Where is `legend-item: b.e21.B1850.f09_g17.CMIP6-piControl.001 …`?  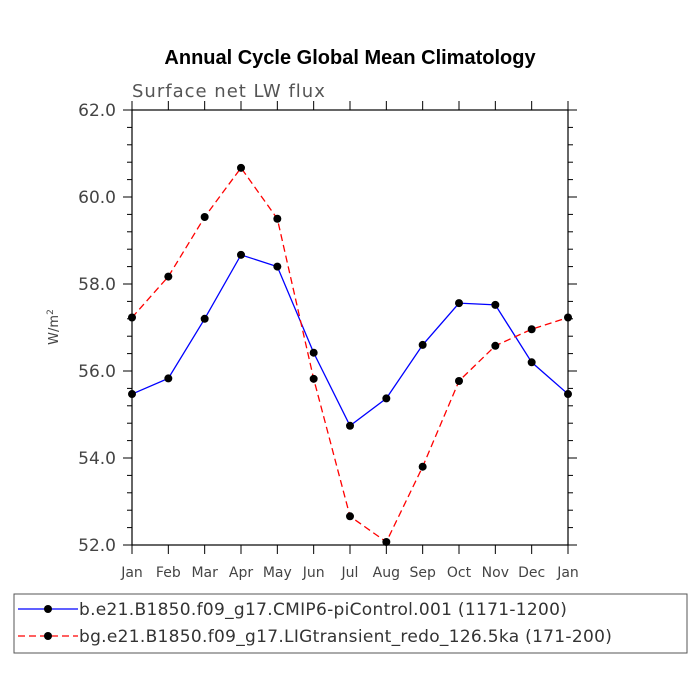 legend-item: b.e21.B1850.f09_g17.CMIP6-piControl.001 … is located at coordinates (292, 610).